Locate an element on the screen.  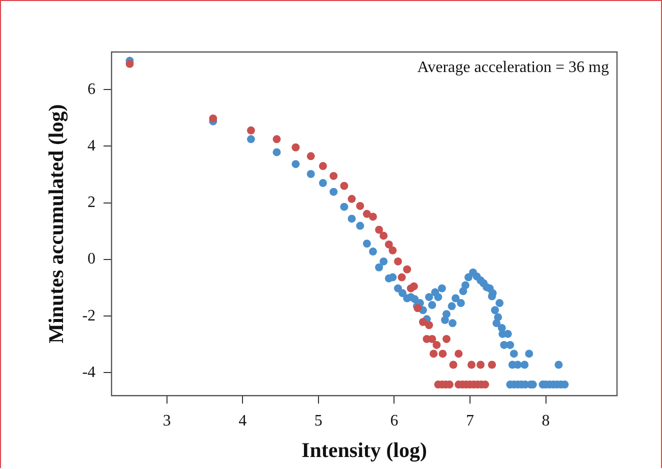
annotation: Average acceleration = 36 mg is located at coordinates (513, 67).